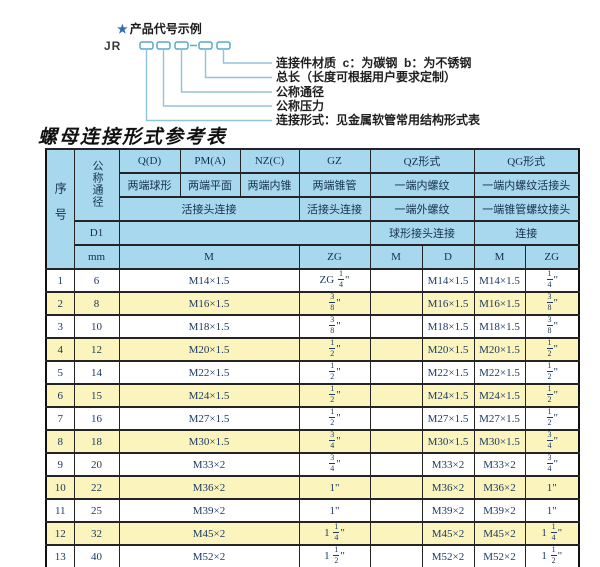 This screenshot has height=567, width=600. I want to click on cell-qz-d: M39×2, so click(448, 510).